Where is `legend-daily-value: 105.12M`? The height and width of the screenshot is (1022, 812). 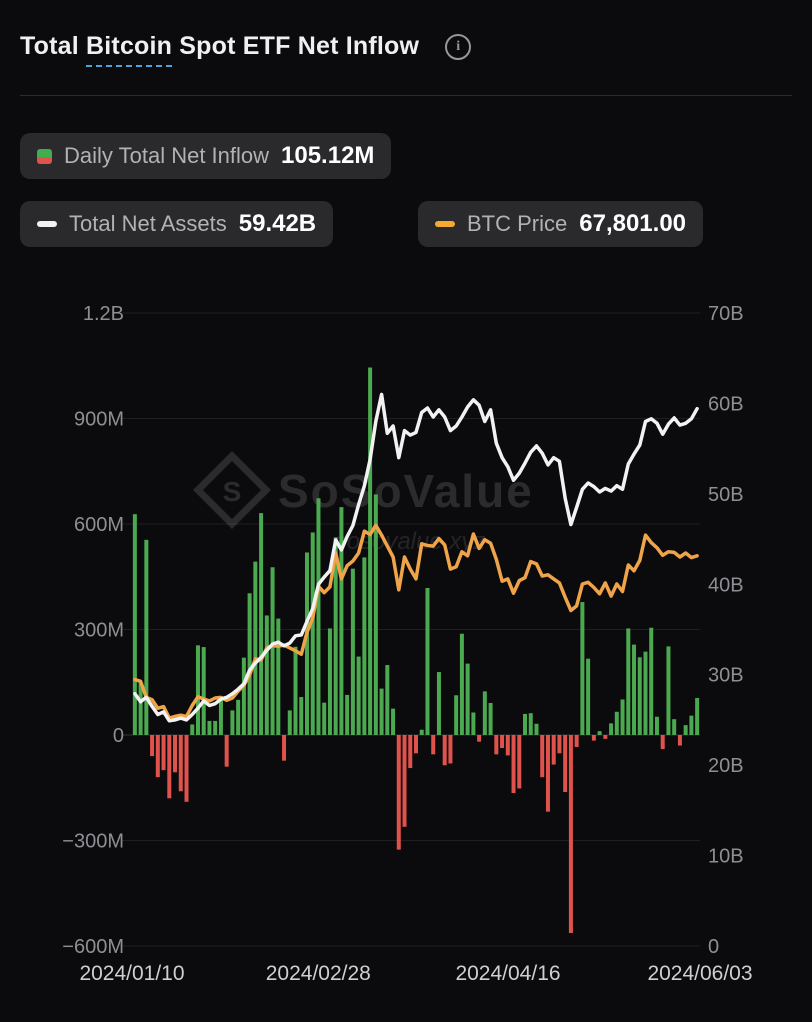
legend-daily-value: 105.12M is located at coordinates (328, 155).